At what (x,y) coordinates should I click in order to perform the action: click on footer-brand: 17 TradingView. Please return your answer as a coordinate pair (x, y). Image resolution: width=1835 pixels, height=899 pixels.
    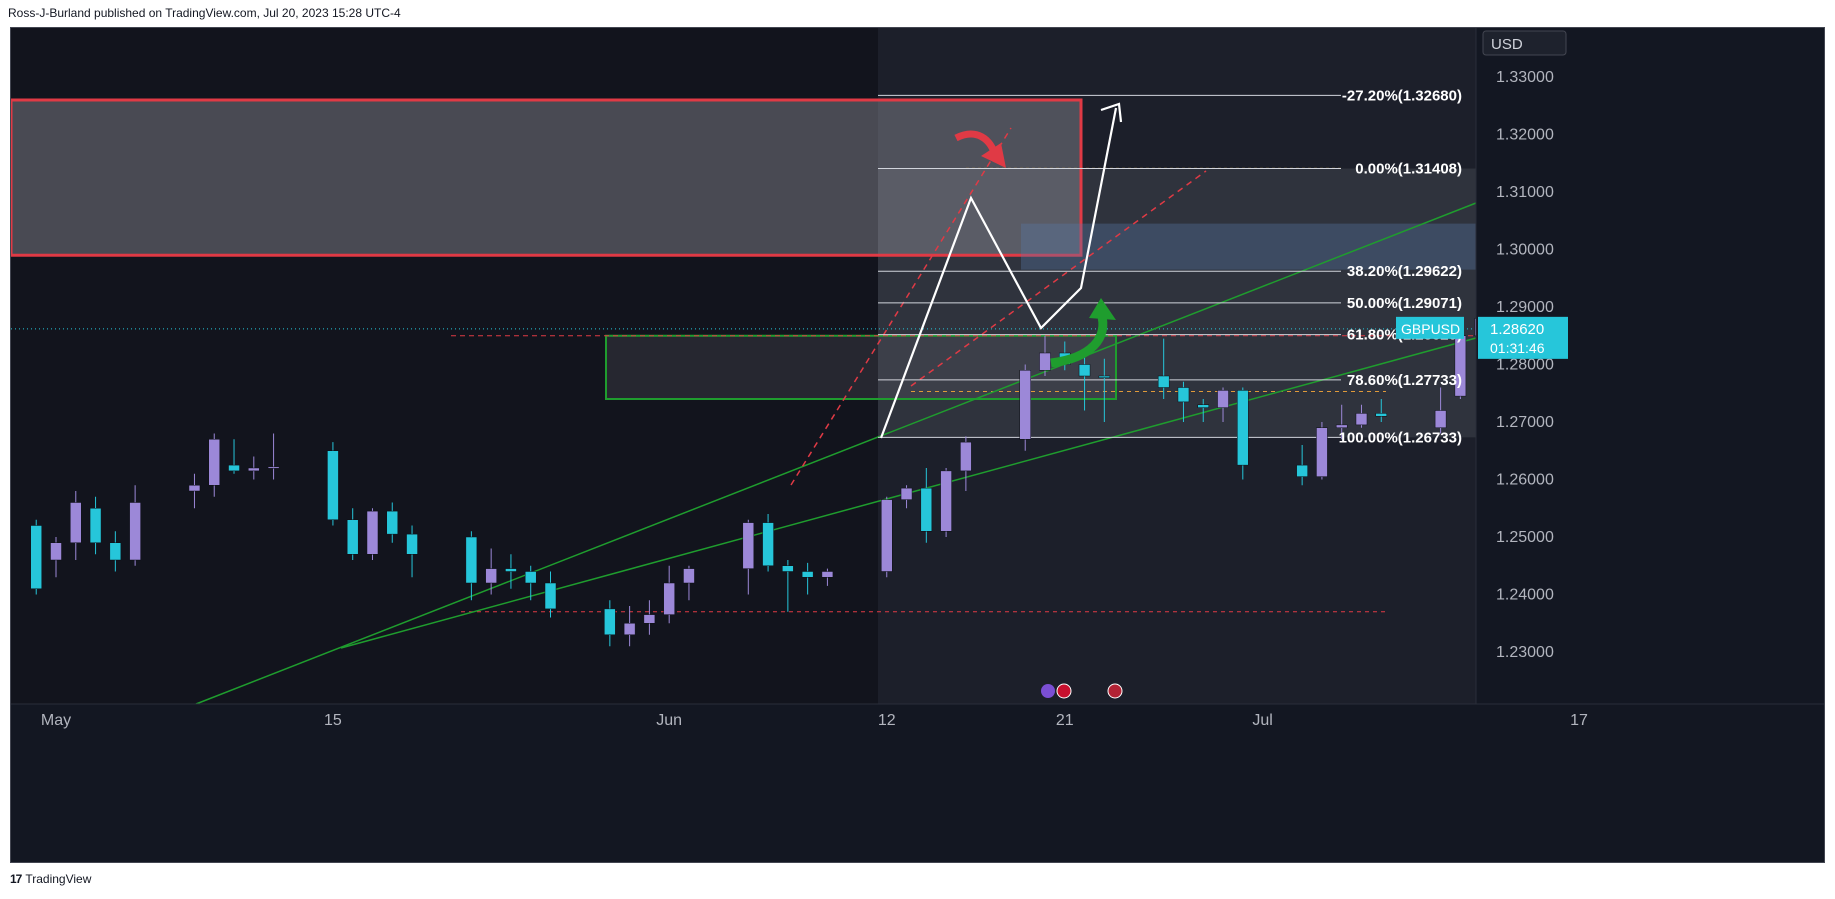
    Looking at the image, I should click on (50, 879).